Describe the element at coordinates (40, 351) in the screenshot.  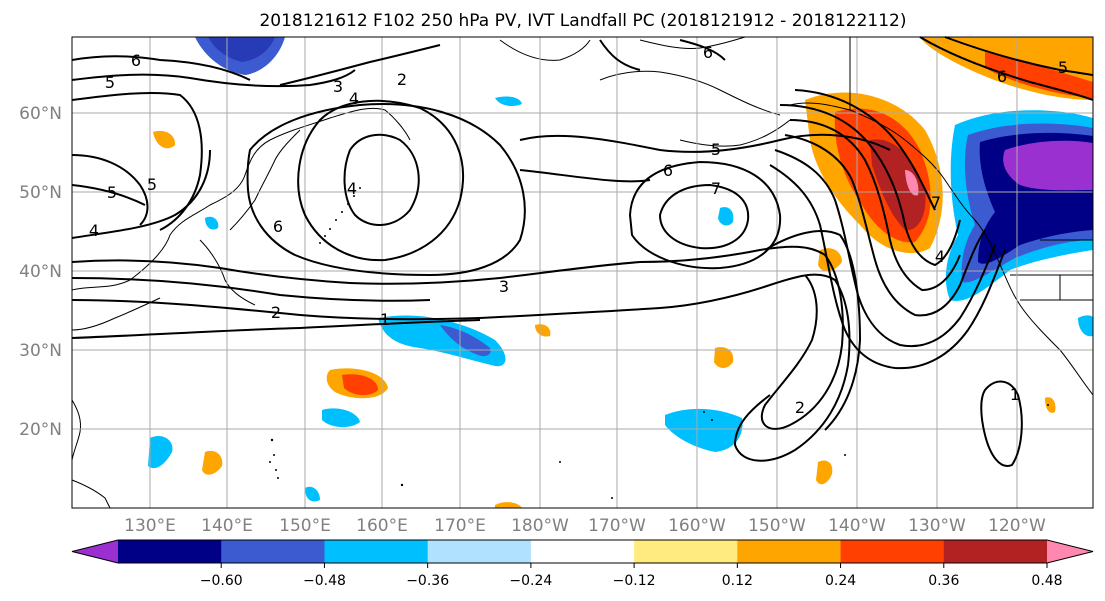
I see `latitude-label: 30°N` at that location.